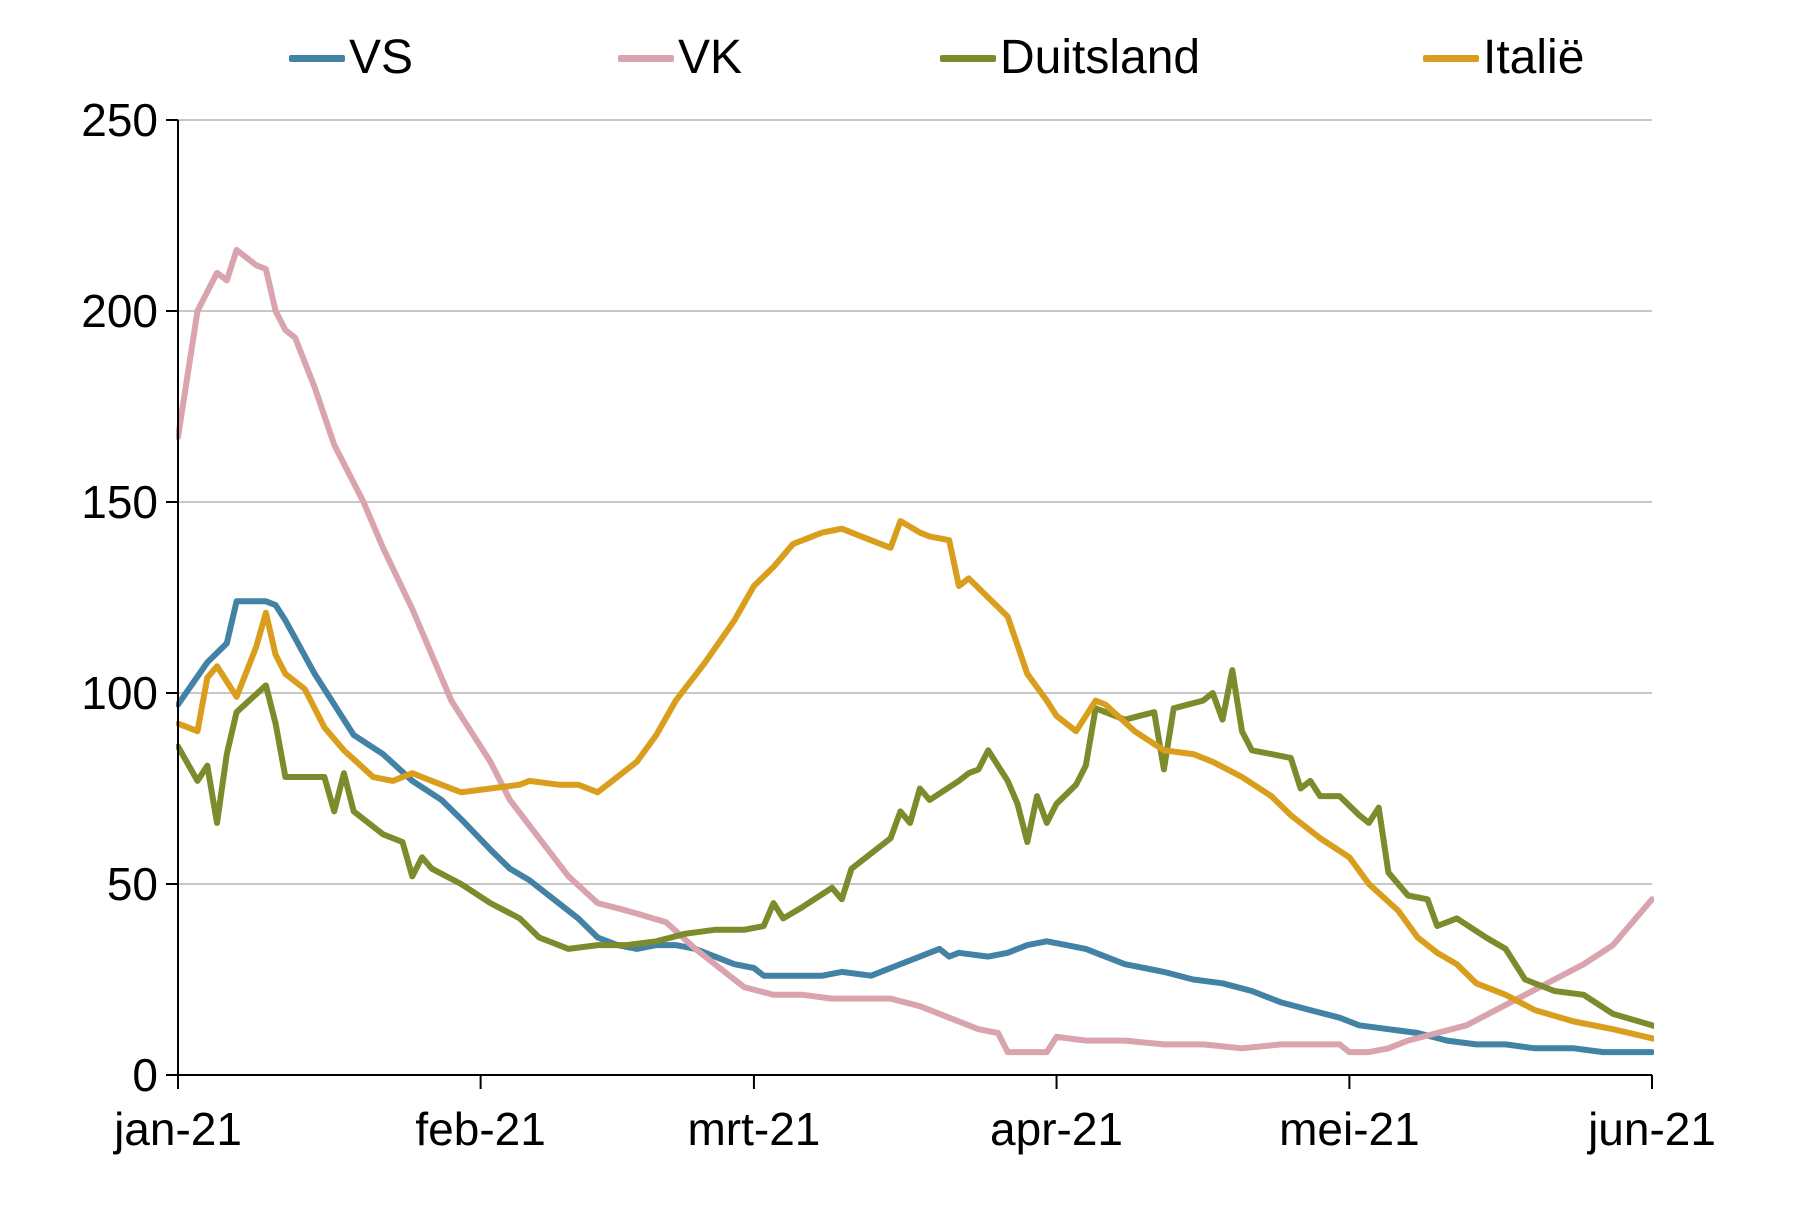  What do you see at coordinates (753, 1129) in the screenshot?
I see `x-tick-label: mrt-21` at bounding box center [753, 1129].